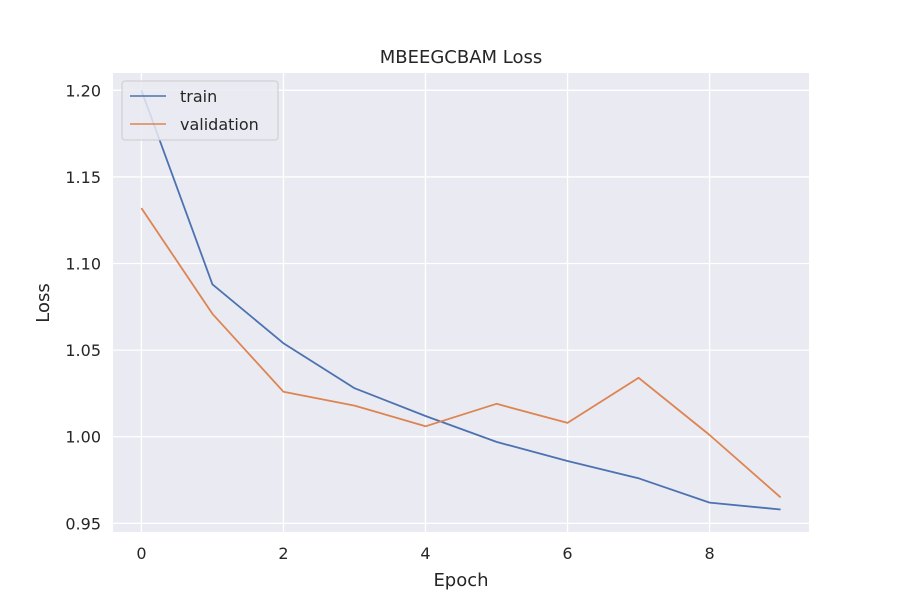 This screenshot has width=900, height=600. Describe the element at coordinates (83, 350) in the screenshot. I see `y-tick-label: 1.05` at that location.